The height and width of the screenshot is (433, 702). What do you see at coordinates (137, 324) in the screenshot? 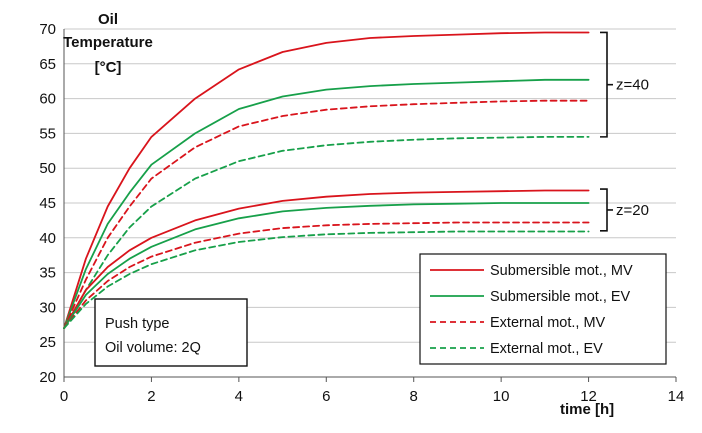
I see `annotation-line-1: Push type` at bounding box center [137, 324].